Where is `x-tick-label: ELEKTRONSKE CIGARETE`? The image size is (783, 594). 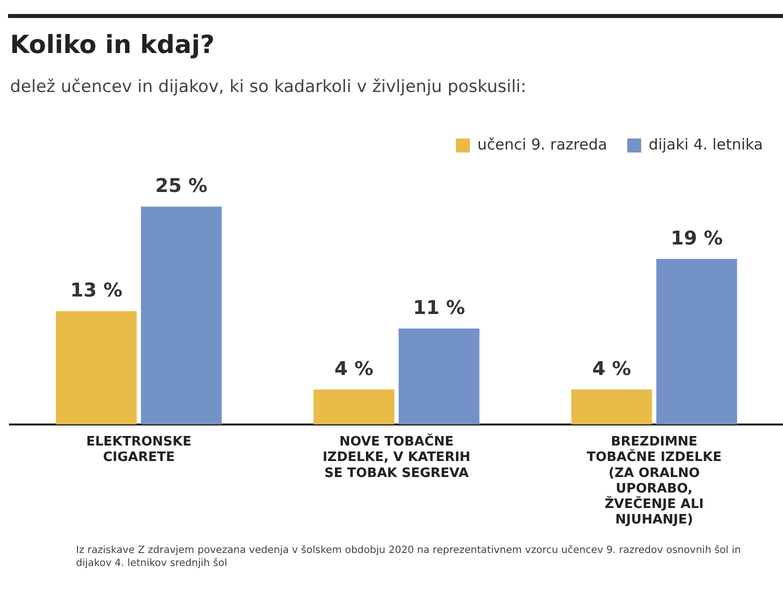 x-tick-label: ELEKTRONSKE CIGARETE is located at coordinates (139, 450).